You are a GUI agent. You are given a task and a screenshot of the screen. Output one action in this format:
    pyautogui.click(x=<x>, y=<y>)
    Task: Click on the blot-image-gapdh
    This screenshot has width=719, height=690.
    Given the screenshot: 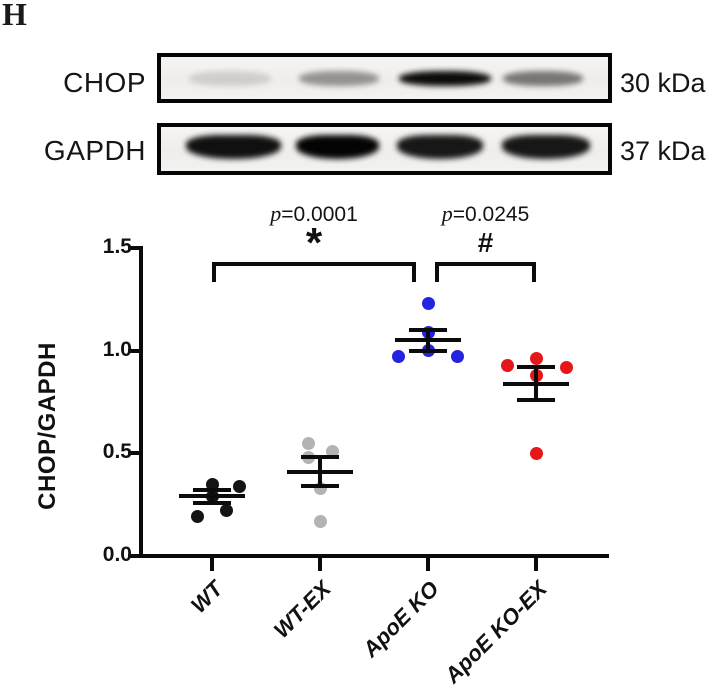 What is the action you would take?
    pyautogui.click(x=384, y=149)
    